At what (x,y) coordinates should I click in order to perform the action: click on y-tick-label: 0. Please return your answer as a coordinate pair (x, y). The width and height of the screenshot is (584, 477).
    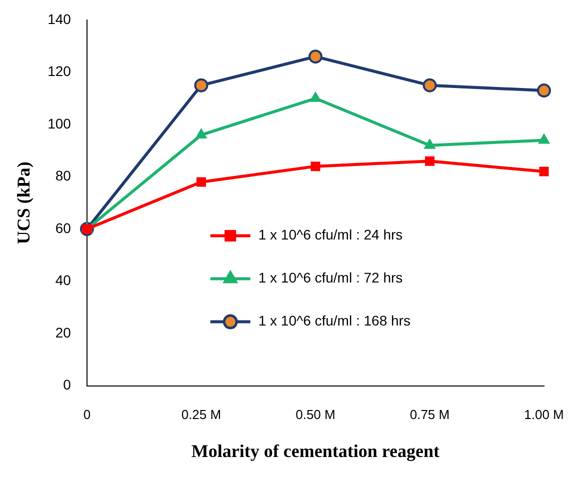
    Looking at the image, I should click on (67, 384).